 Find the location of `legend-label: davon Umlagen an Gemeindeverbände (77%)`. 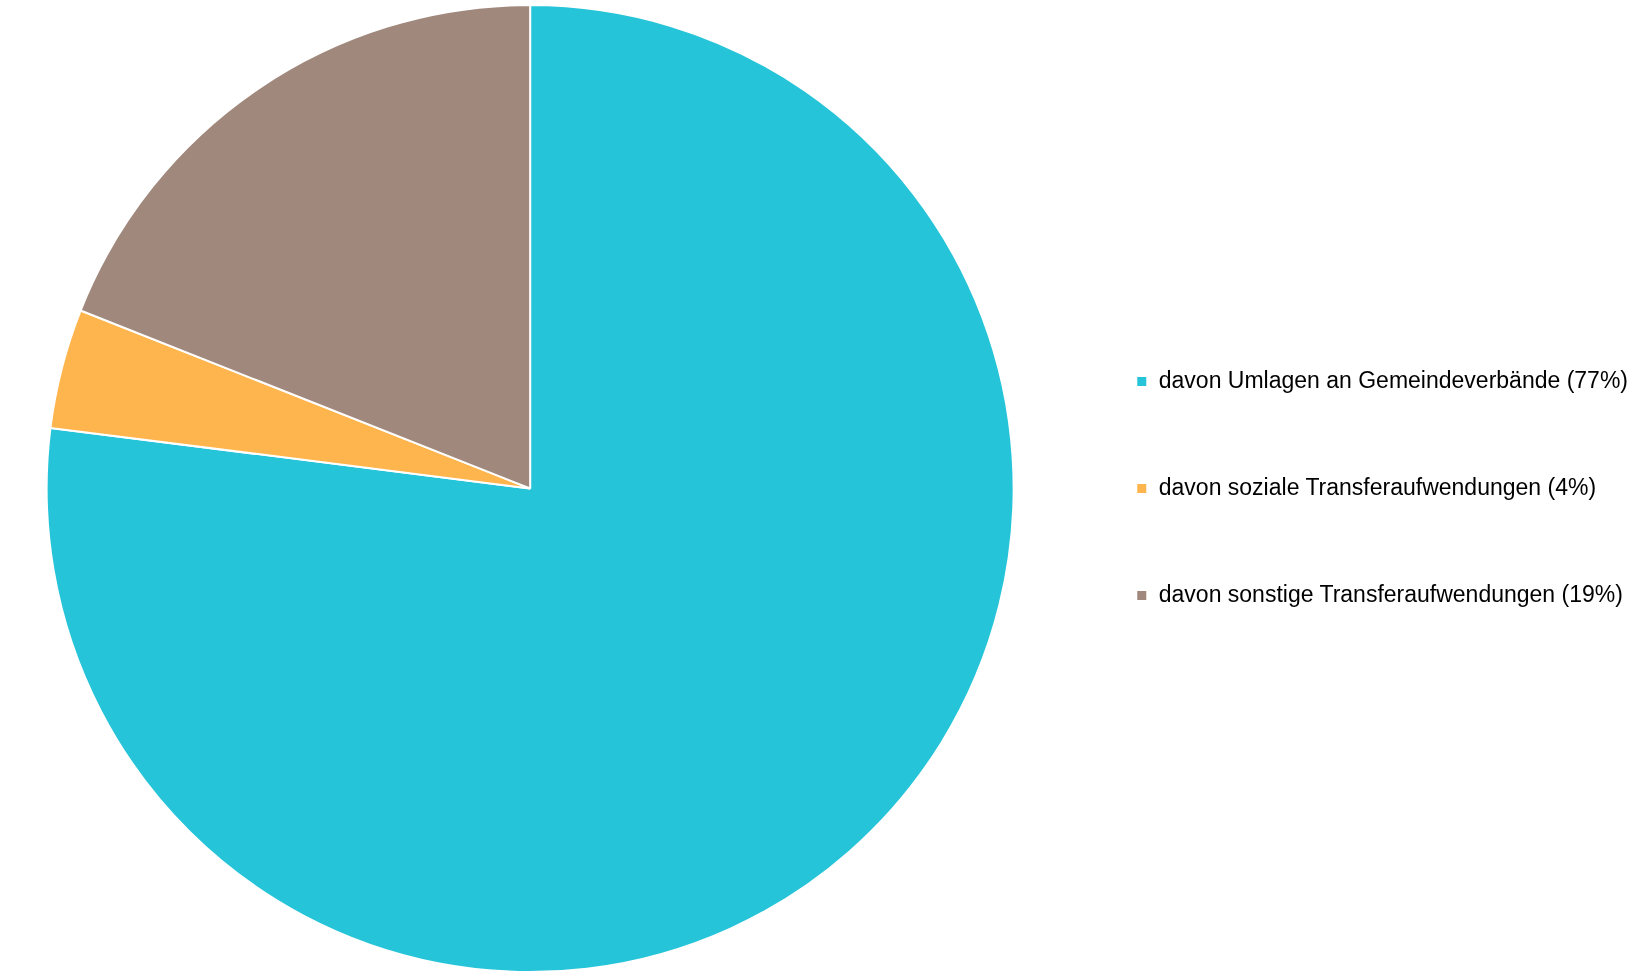

legend-label: davon Umlagen an Gemeindeverbände (77%) is located at coordinates (1393, 379).